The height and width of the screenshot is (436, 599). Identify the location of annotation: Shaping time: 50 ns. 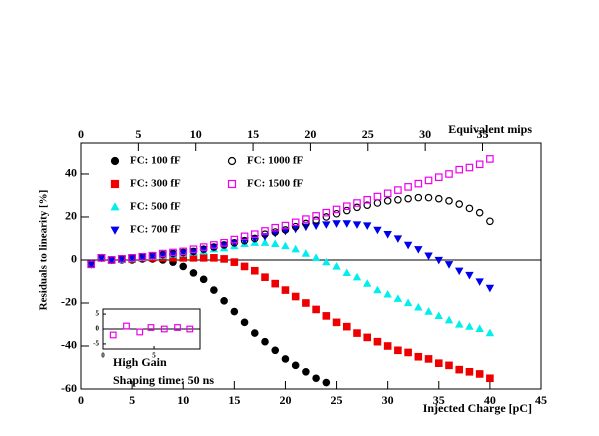
(163, 380).